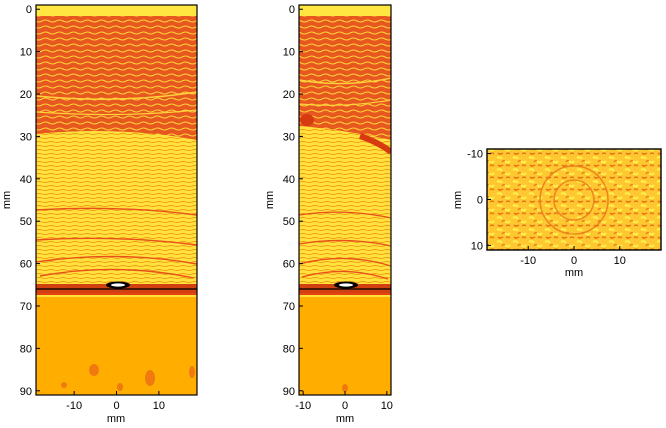 This screenshot has width=666, height=428. I want to click on left-ytick-label: 80, so click(26, 349).